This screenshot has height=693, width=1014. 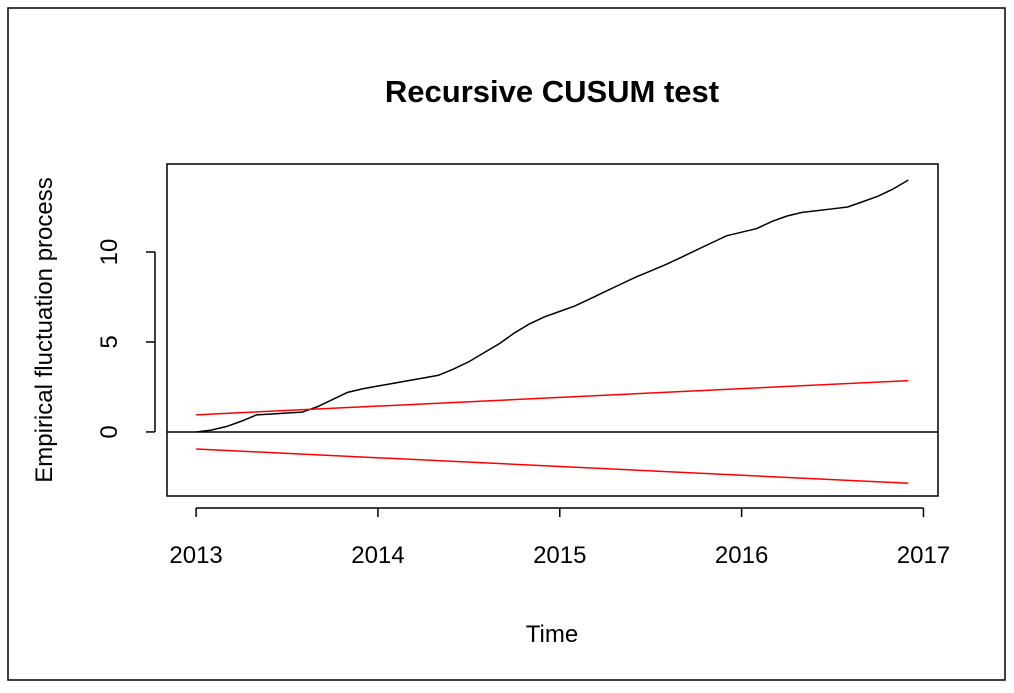 What do you see at coordinates (195, 555) in the screenshot?
I see `x-tick-label: 2013` at bounding box center [195, 555].